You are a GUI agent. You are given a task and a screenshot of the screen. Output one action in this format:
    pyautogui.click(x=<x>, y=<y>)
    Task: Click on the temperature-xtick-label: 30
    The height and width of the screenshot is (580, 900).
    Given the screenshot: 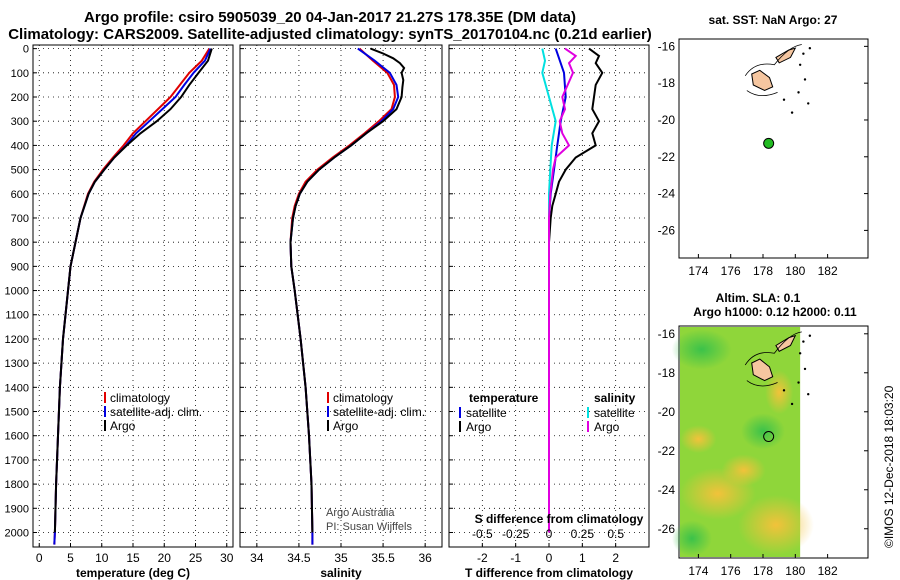 What is the action you would take?
    pyautogui.click(x=227, y=558)
    